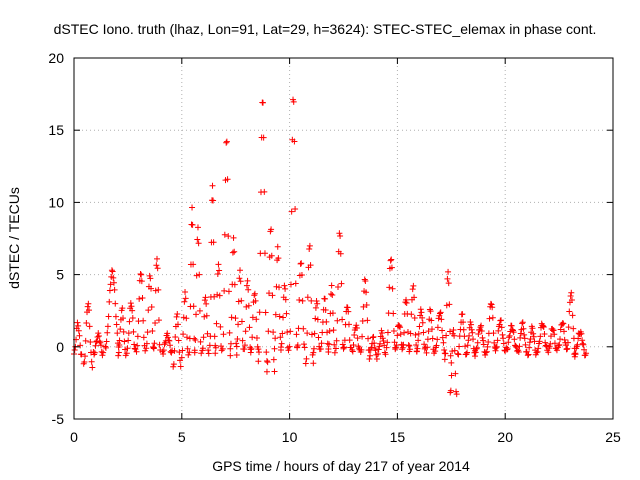 The width and height of the screenshot is (640, 480). Describe the element at coordinates (56, 58) in the screenshot. I see `y-tick-label: 20` at that location.